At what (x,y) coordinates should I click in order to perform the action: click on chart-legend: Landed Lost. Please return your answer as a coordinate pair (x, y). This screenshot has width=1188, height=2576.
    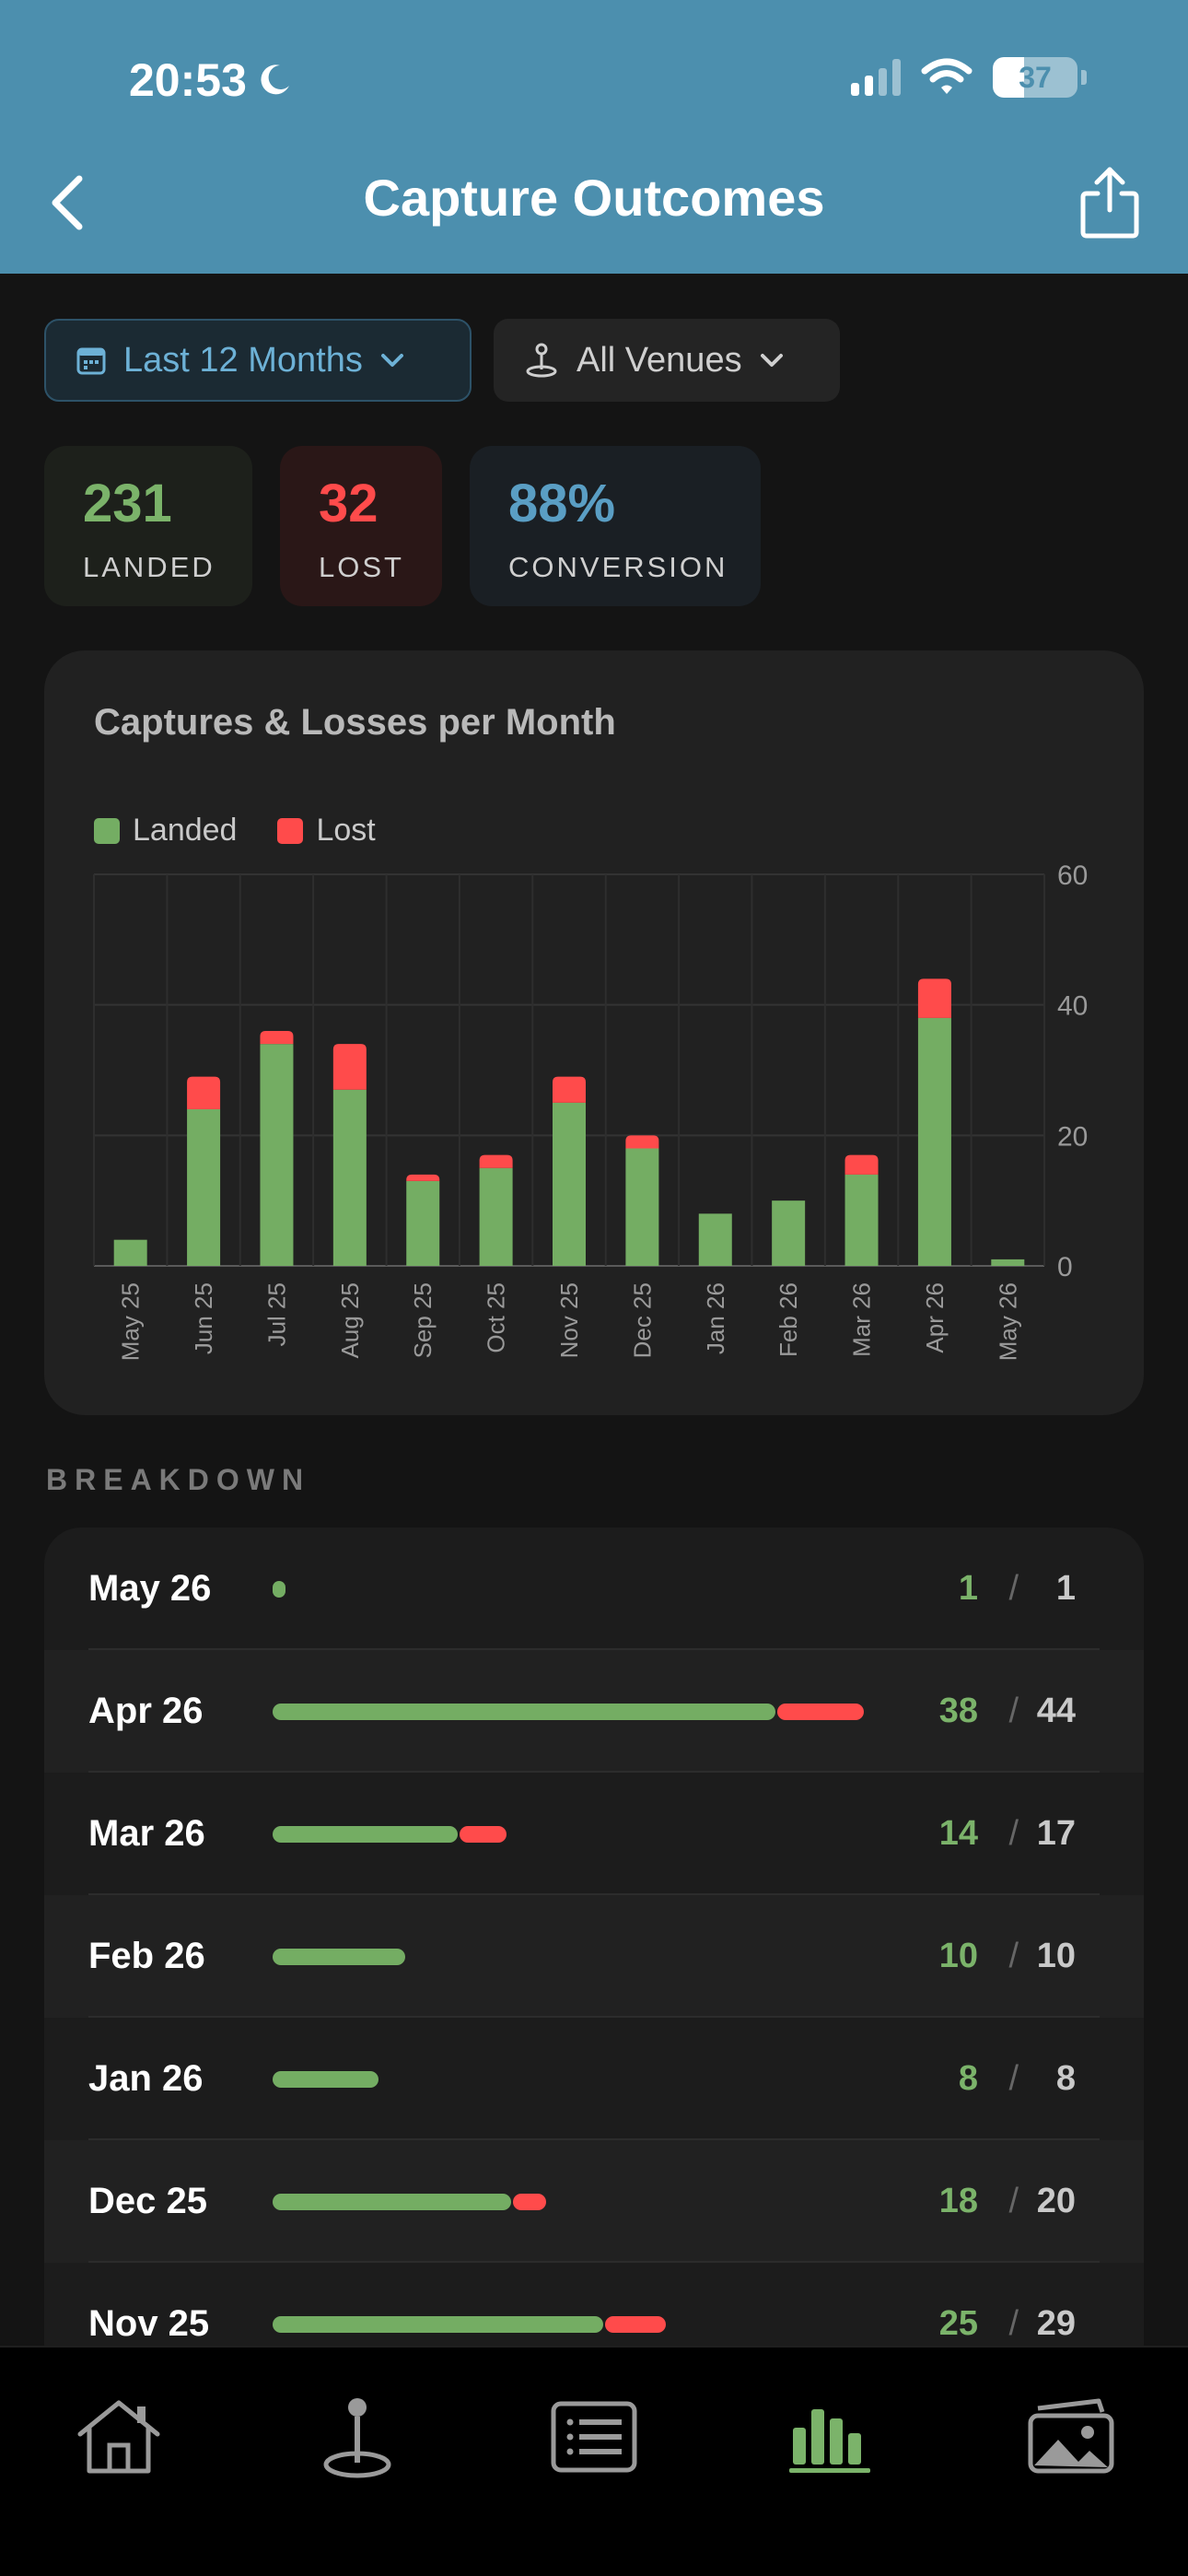
    Looking at the image, I should click on (235, 831).